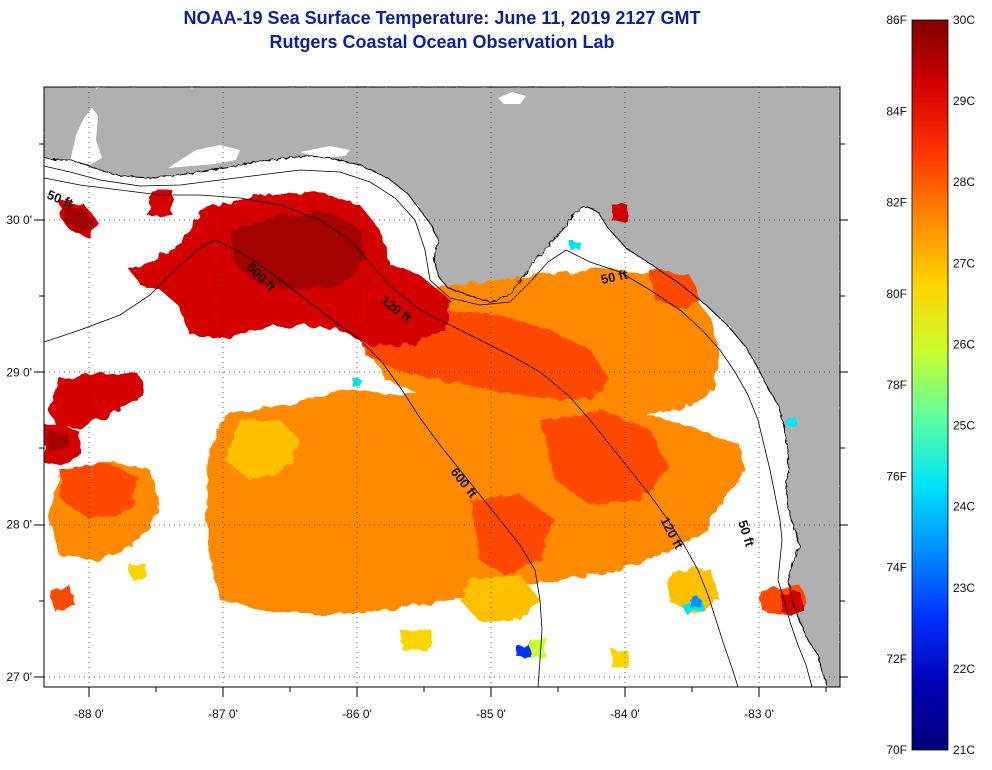  I want to click on colorbar-f-label: 86F, so click(896, 20).